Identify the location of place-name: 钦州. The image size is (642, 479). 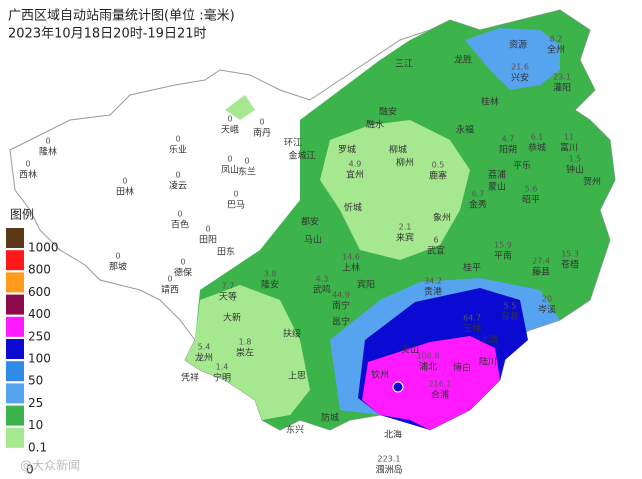
(380, 375).